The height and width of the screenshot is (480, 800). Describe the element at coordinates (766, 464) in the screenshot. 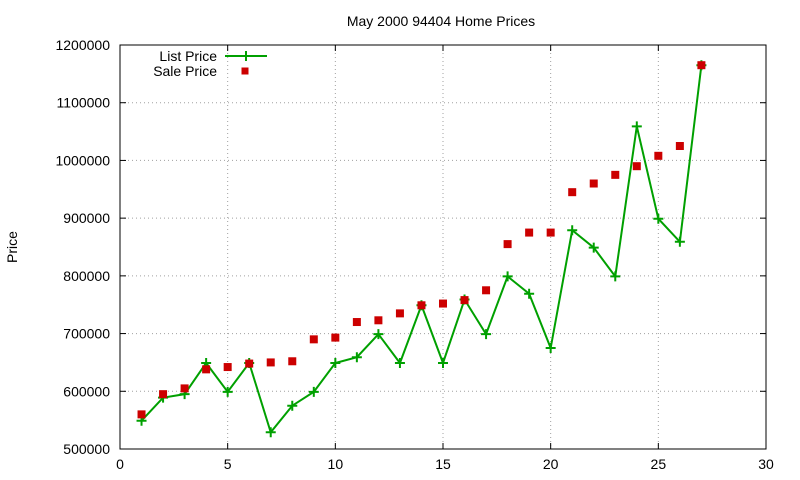

I see `x-tick-label: 30` at that location.